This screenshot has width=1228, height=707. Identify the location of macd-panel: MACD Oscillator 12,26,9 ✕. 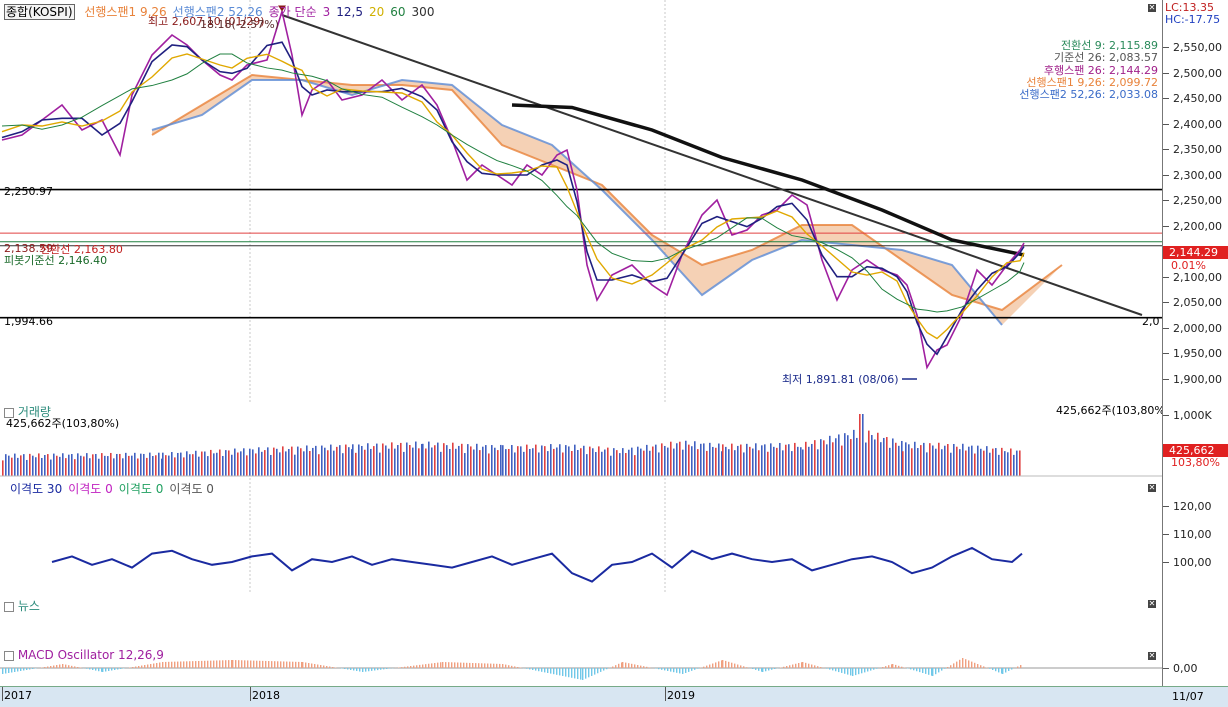
(581, 666).